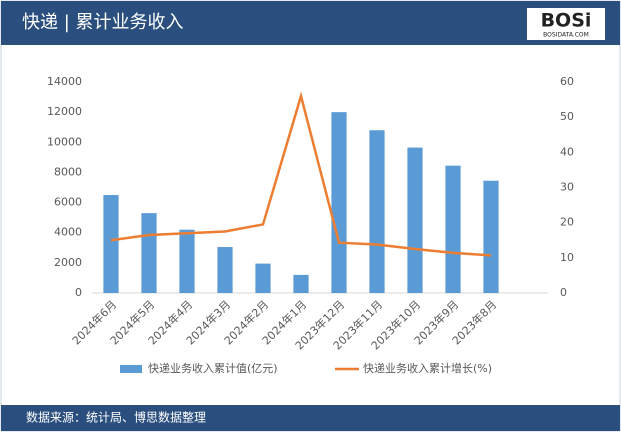 Image resolution: width=621 pixels, height=432 pixels. I want to click on header-bar, so click(310, 23).